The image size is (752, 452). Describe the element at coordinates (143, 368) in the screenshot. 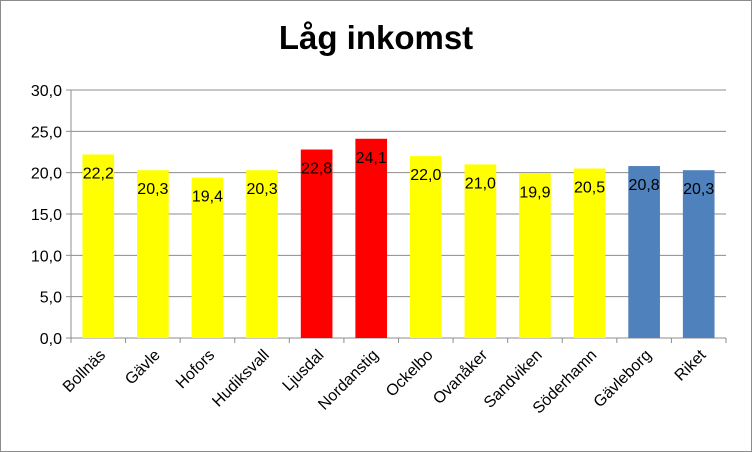

I see `category-label: Gävle` at that location.